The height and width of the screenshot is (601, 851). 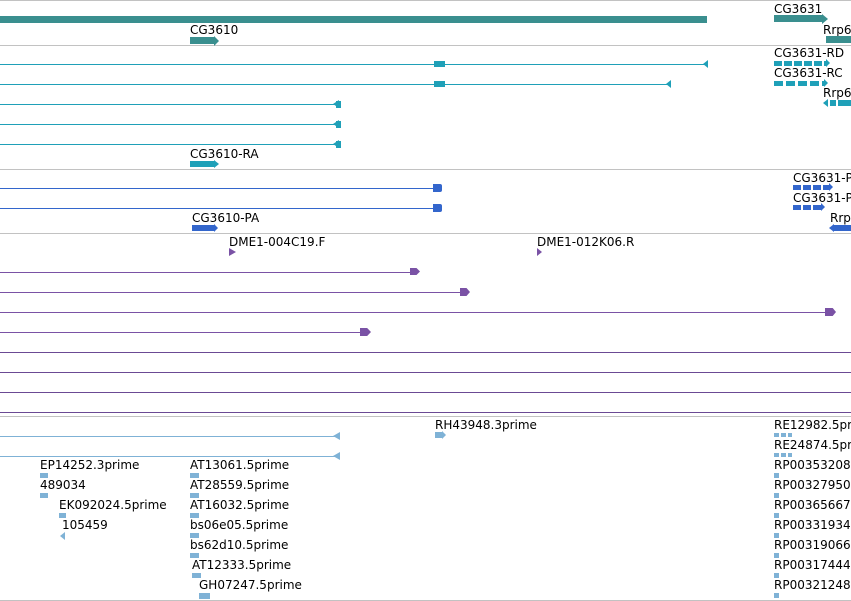 I want to click on est-label: AT12333.5prime, so click(x=242, y=565).